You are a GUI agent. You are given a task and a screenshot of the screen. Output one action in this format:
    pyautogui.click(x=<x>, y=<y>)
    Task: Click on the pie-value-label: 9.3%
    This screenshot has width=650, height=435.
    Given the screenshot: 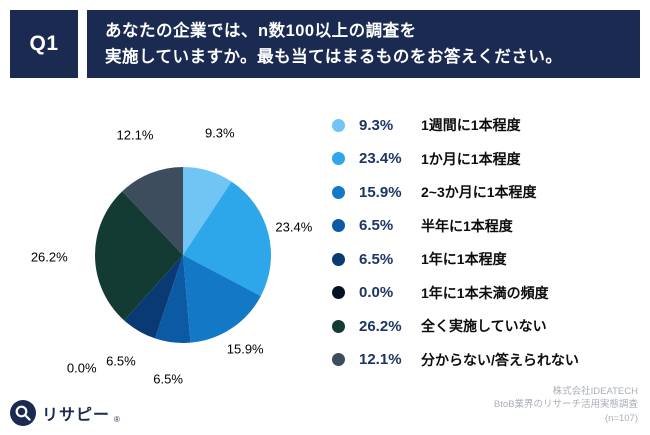 What is the action you would take?
    pyautogui.click(x=219, y=133)
    